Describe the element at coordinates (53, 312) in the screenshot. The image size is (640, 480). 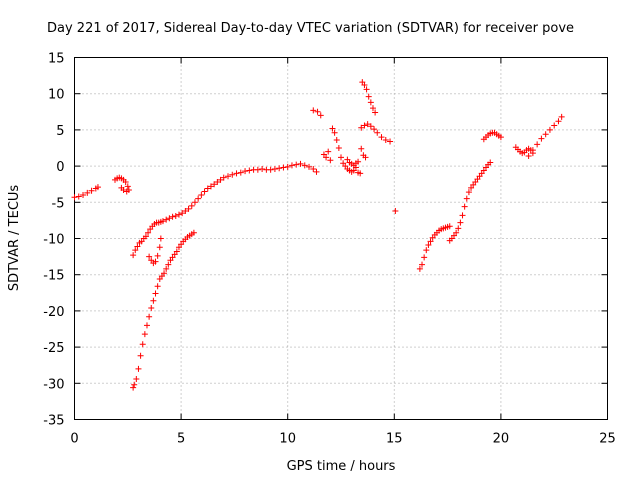
I see `y-tick-label: -20` at that location.